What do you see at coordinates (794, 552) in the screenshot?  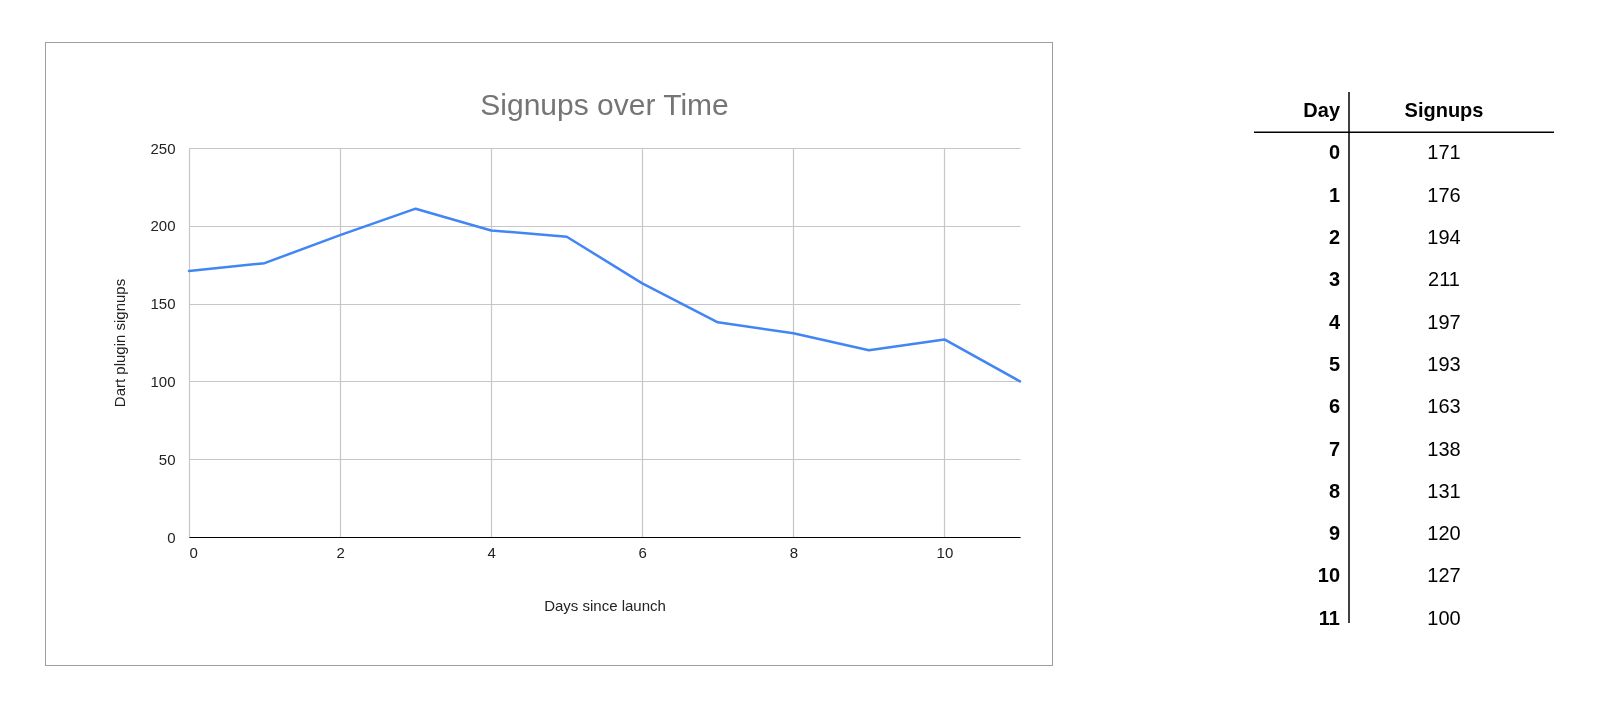 I see `x-tick-label: 8` at bounding box center [794, 552].